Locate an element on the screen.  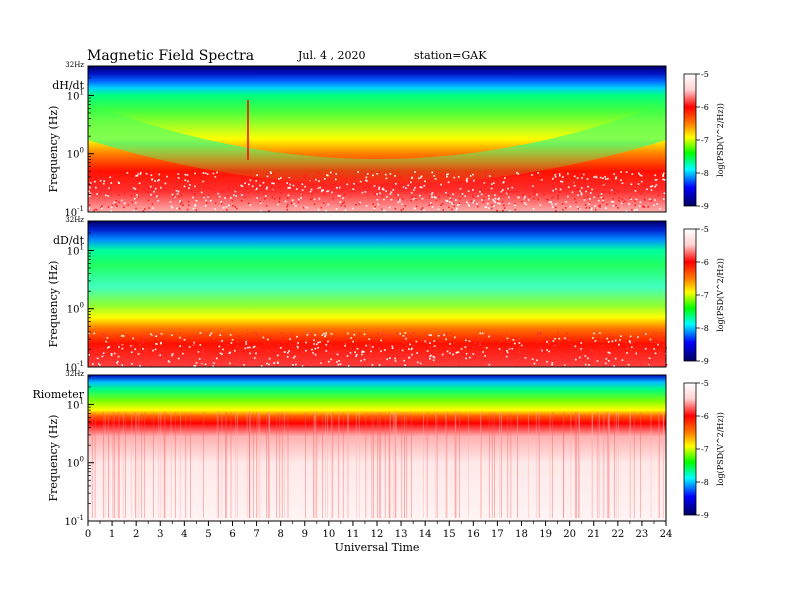
colorbar-tick-label: -7 is located at coordinates (705, 449).